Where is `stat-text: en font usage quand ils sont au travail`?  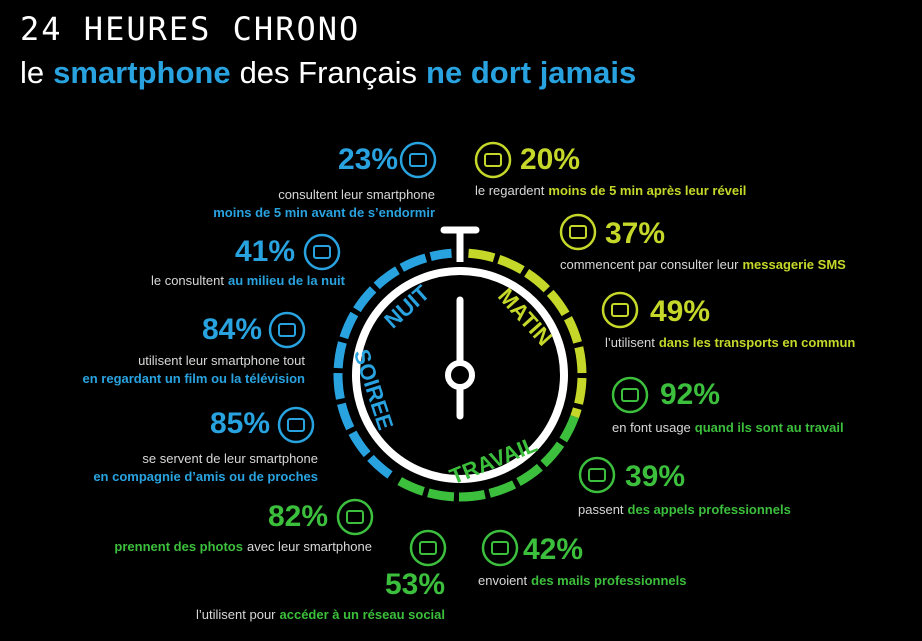
stat-text: en font usage quand ils sont au travail is located at coordinates (728, 428).